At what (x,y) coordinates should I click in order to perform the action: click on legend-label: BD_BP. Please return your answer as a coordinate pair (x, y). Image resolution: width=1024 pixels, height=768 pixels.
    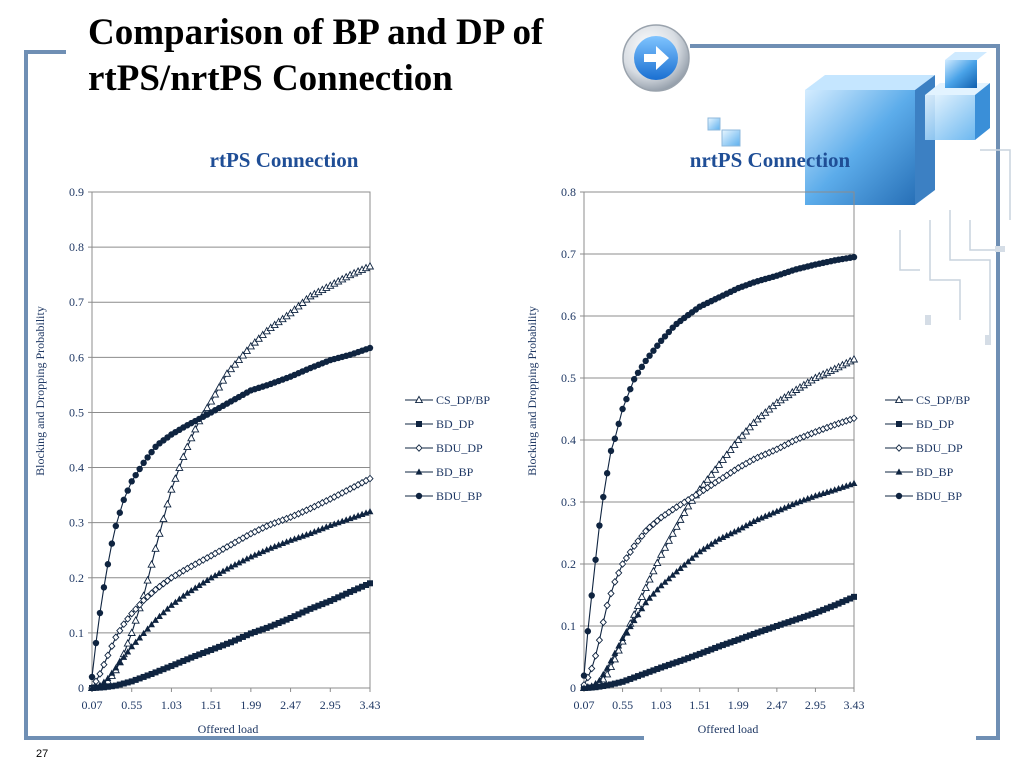
    Looking at the image, I should click on (455, 472).